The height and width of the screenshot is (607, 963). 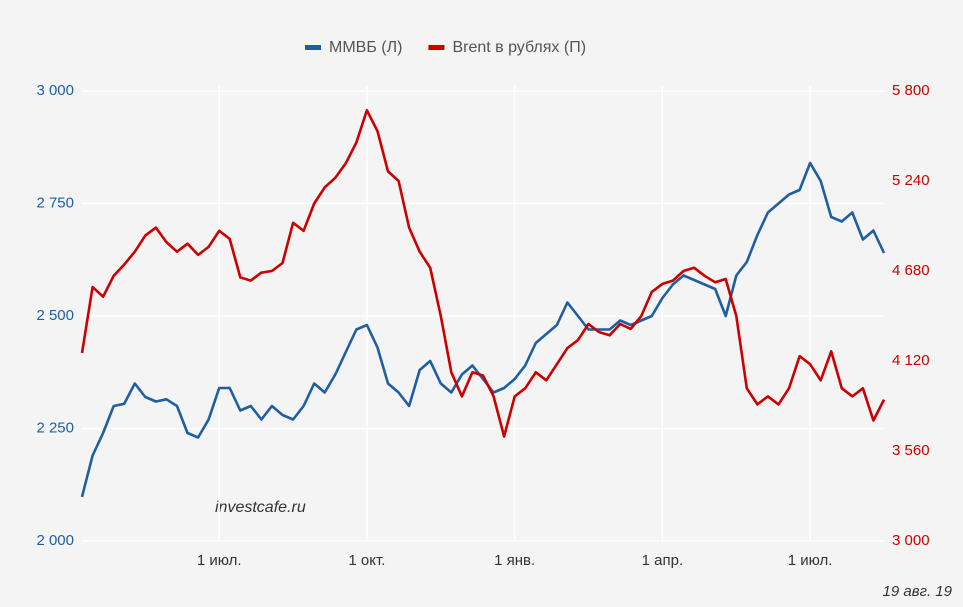 What do you see at coordinates (365, 47) in the screenshot?
I see `legend-label: ММВБ (Л)` at bounding box center [365, 47].